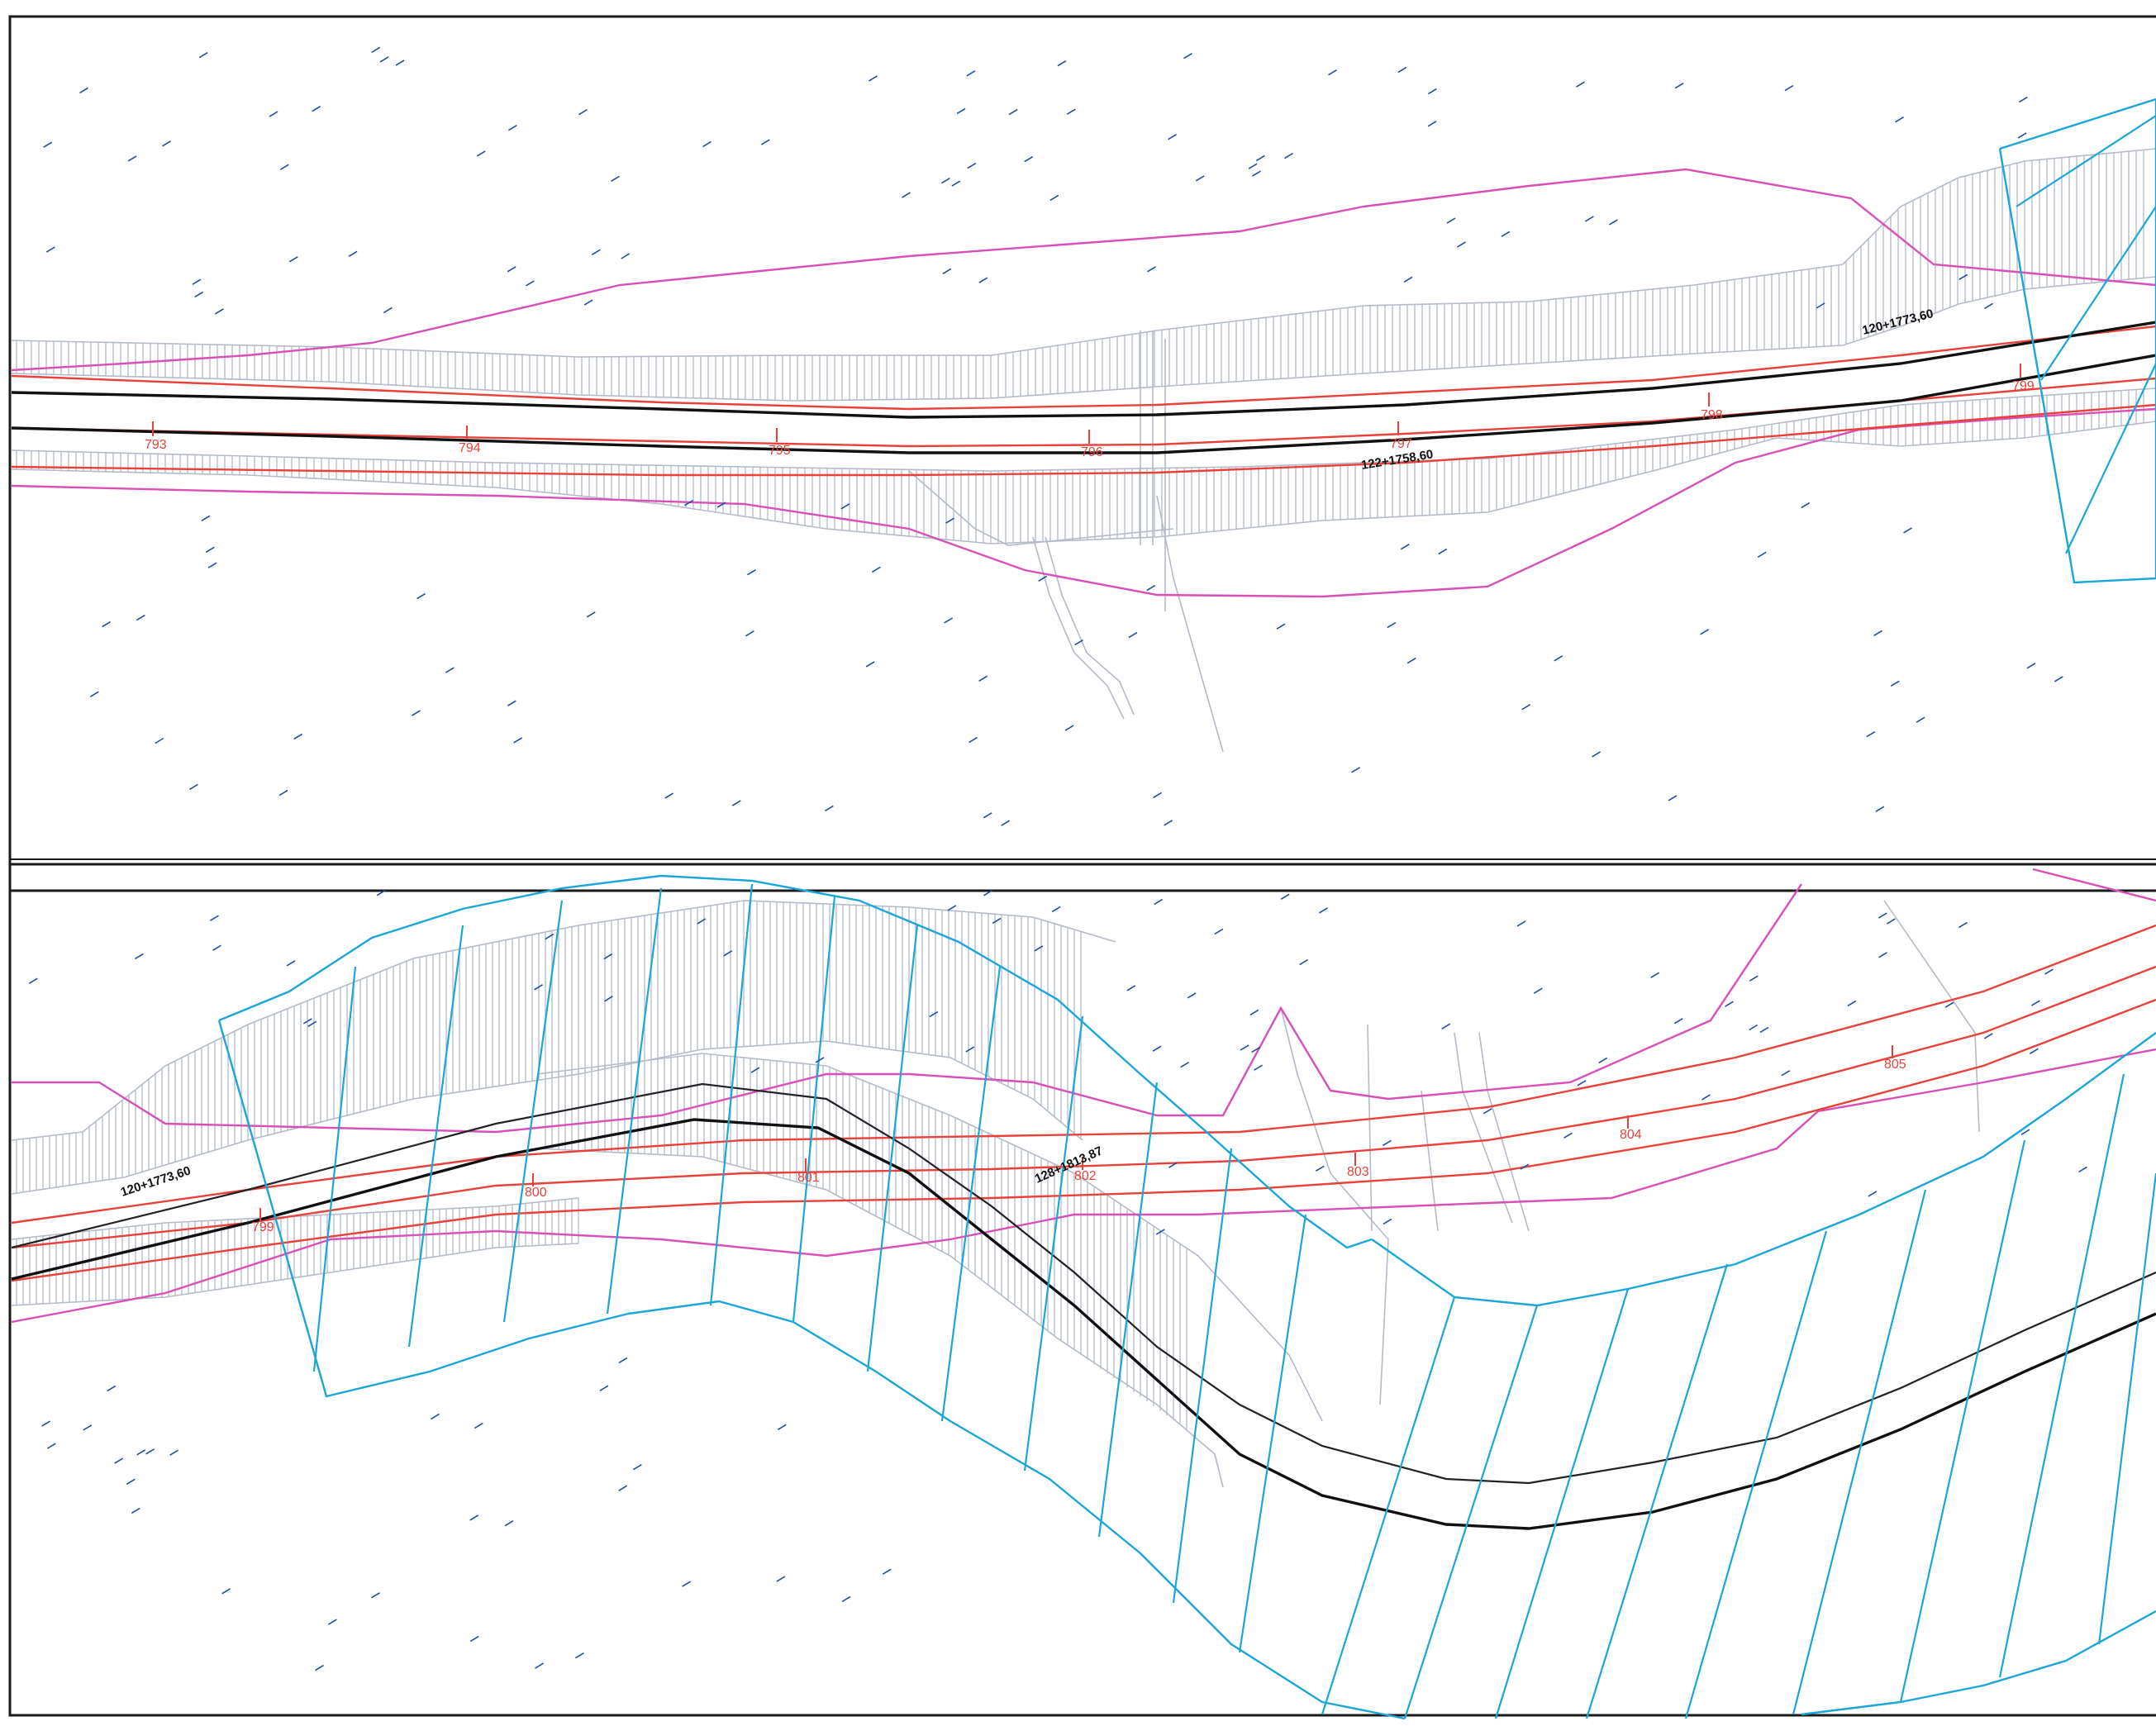 This screenshot has height=1726, width=2156. I want to click on station-ticks-bottom: 799 800 801 802 803 804 805, so click(1079, 1139).